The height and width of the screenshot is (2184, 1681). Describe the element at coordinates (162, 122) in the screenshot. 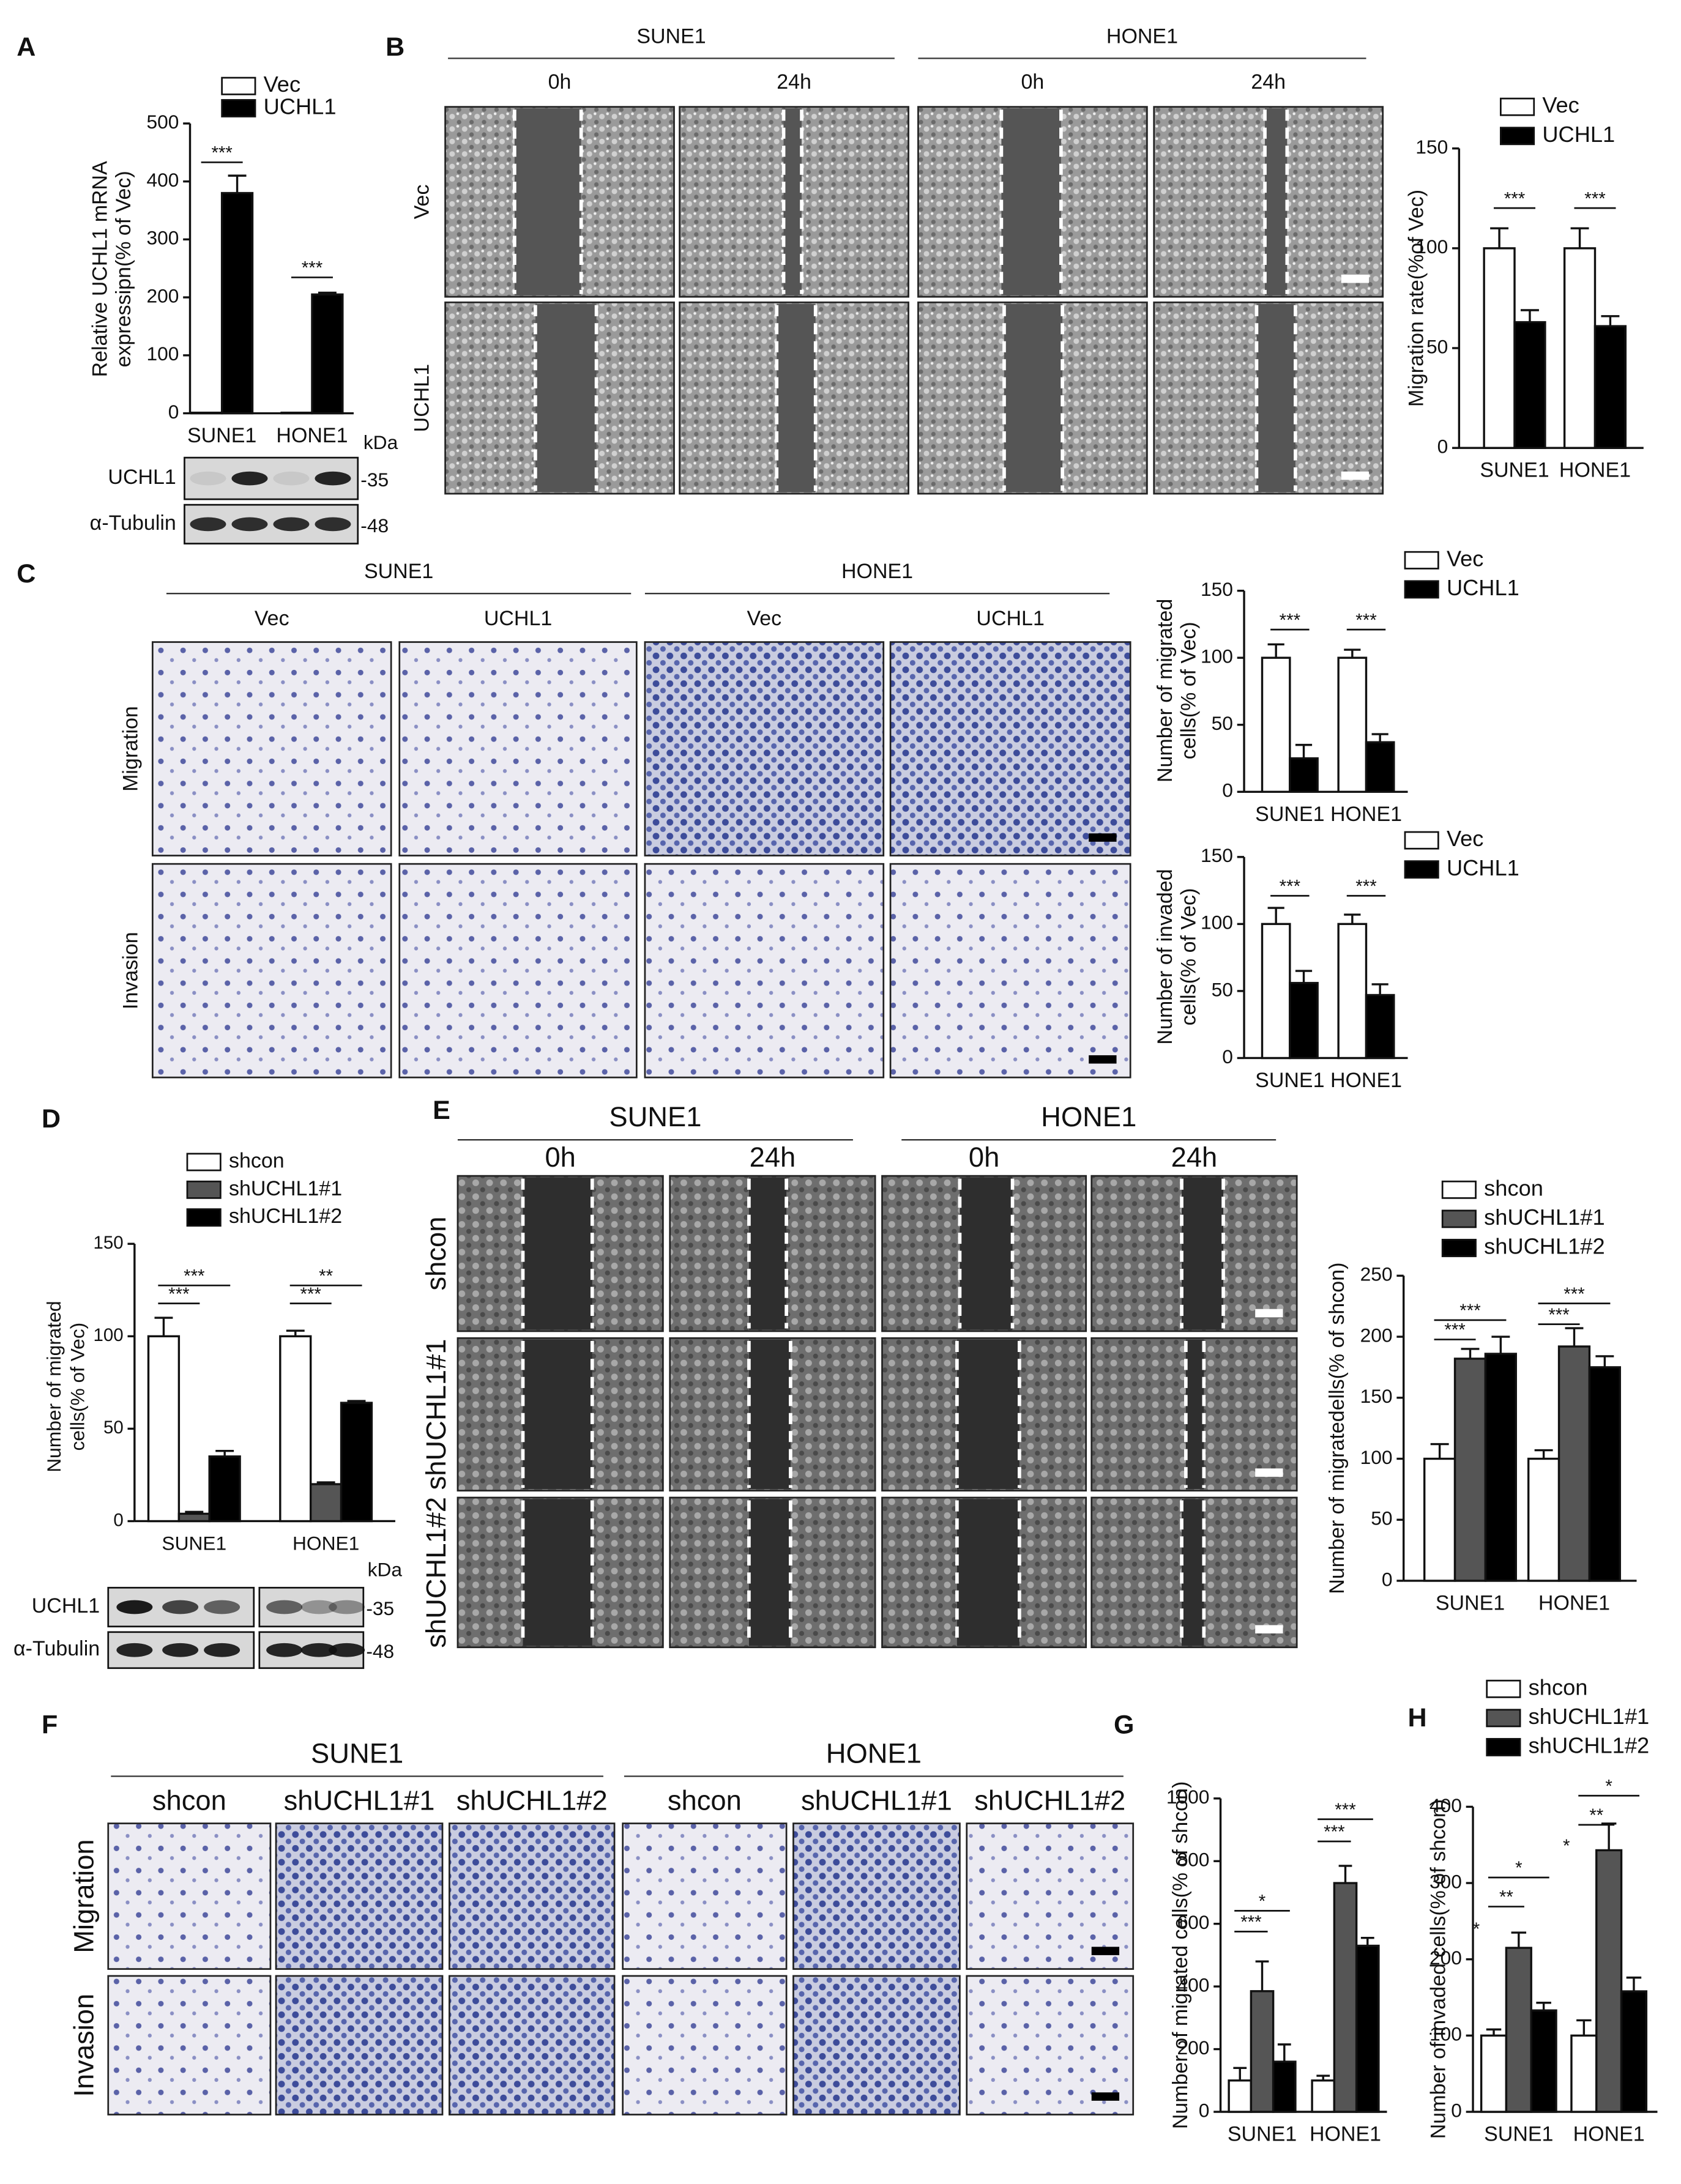

I see `y-tick-label: 500` at that location.